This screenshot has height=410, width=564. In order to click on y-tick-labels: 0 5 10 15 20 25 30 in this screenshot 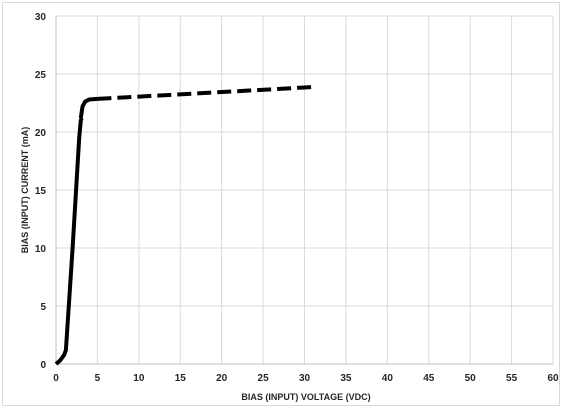, I will do `click(41, 191)`.